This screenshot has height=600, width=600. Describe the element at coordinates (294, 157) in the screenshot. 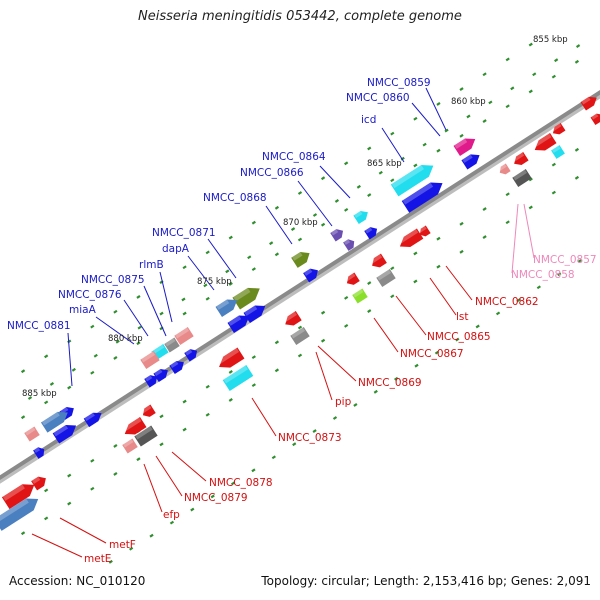

I see `gene-label: NMCC_0864` at that location.